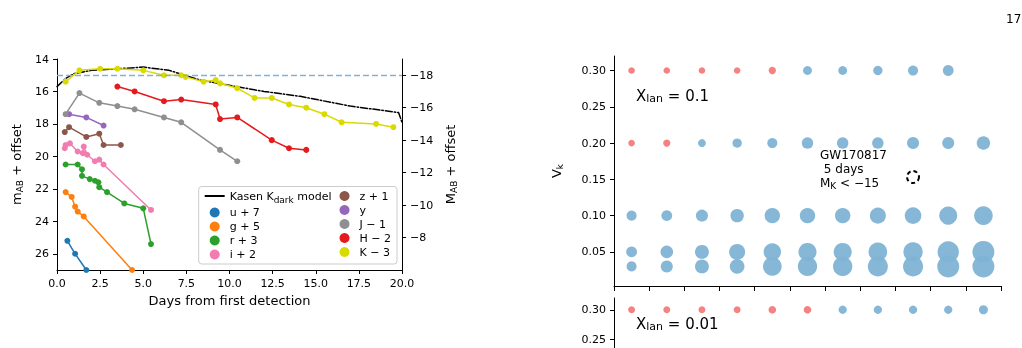  What do you see at coordinates (57, 283) in the screenshot?
I see `x-tick-label: 0.0` at bounding box center [57, 283].